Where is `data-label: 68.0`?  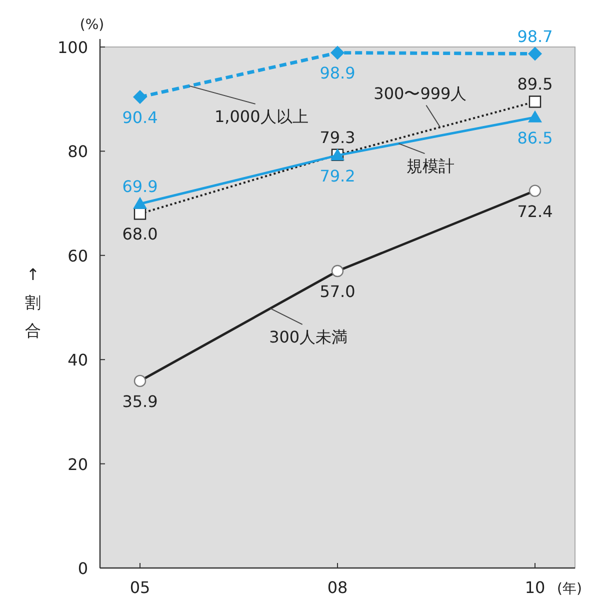
data-label: 68.0 is located at coordinates (140, 234).